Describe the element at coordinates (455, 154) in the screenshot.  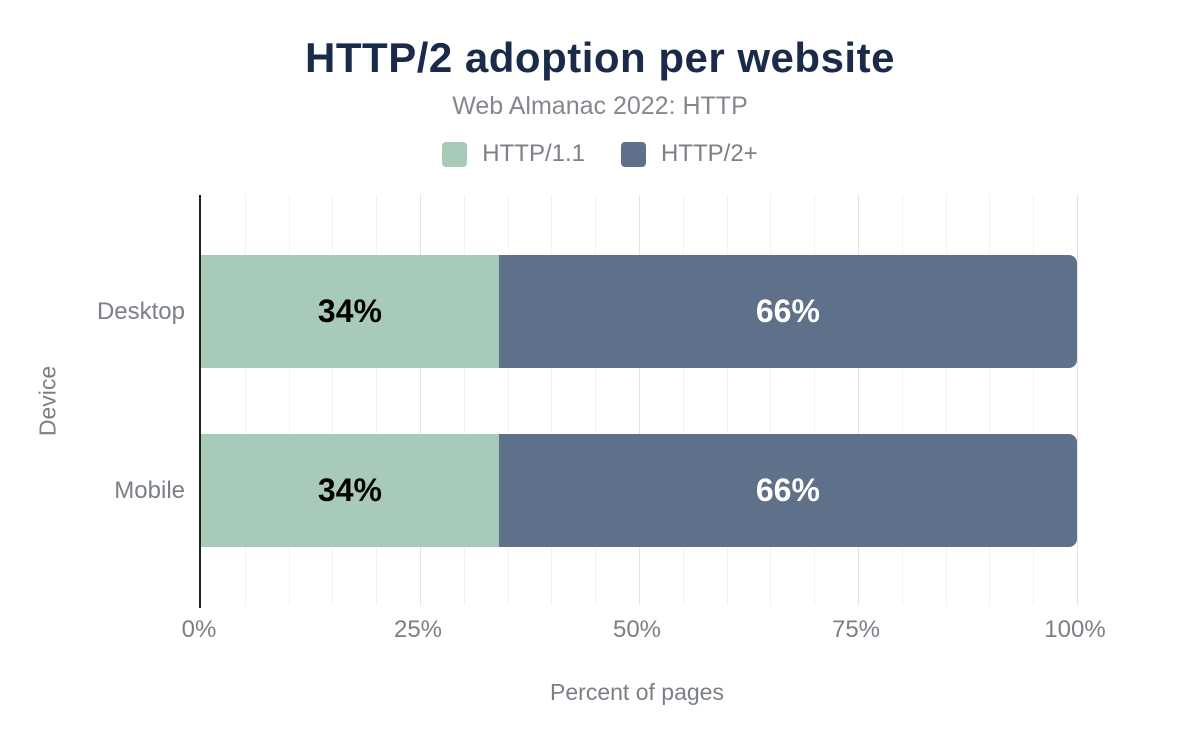
I see `legend-swatch-http1` at that location.